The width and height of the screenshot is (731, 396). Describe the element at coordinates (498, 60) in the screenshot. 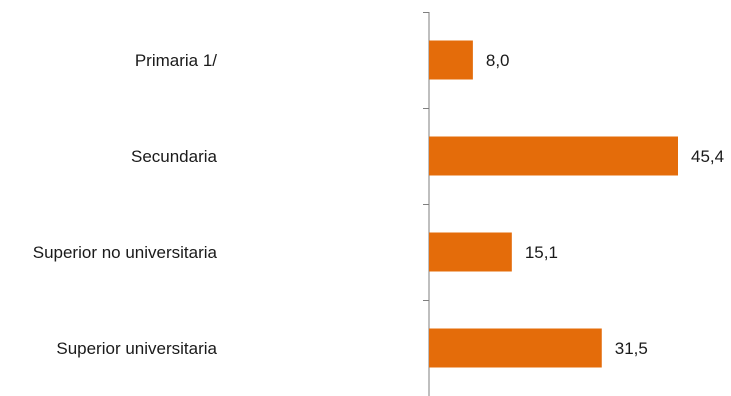

I see `data-label: 8,0` at that location.